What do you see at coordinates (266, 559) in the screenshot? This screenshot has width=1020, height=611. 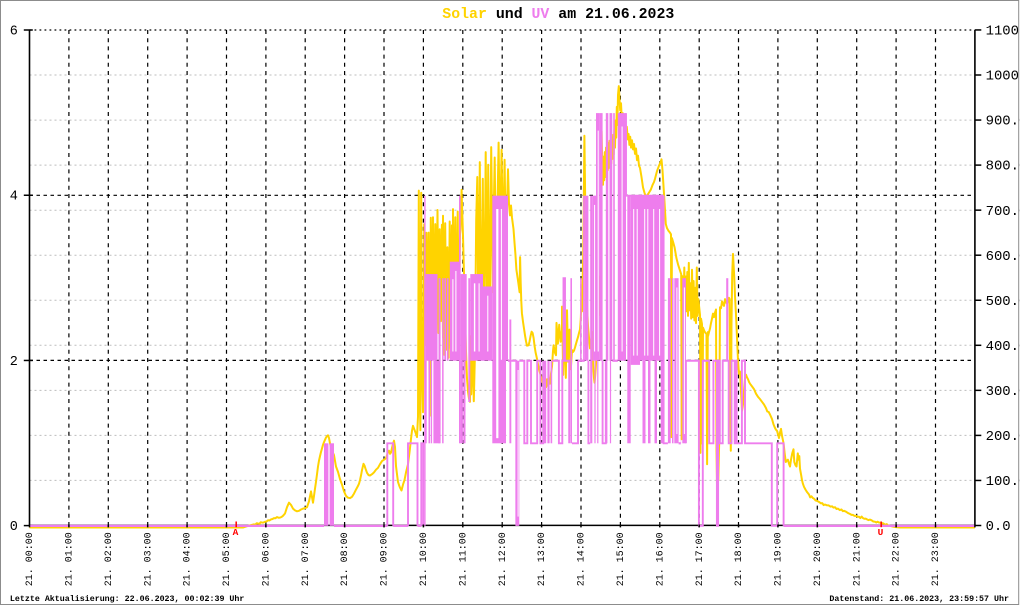 I see `svg-text: 21. 06:00` at bounding box center [266, 559].